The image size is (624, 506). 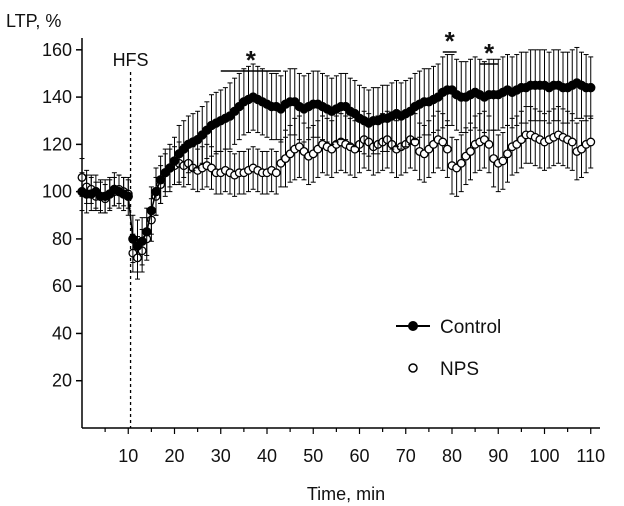 I want to click on legend-control-marker, so click(x=413, y=326).